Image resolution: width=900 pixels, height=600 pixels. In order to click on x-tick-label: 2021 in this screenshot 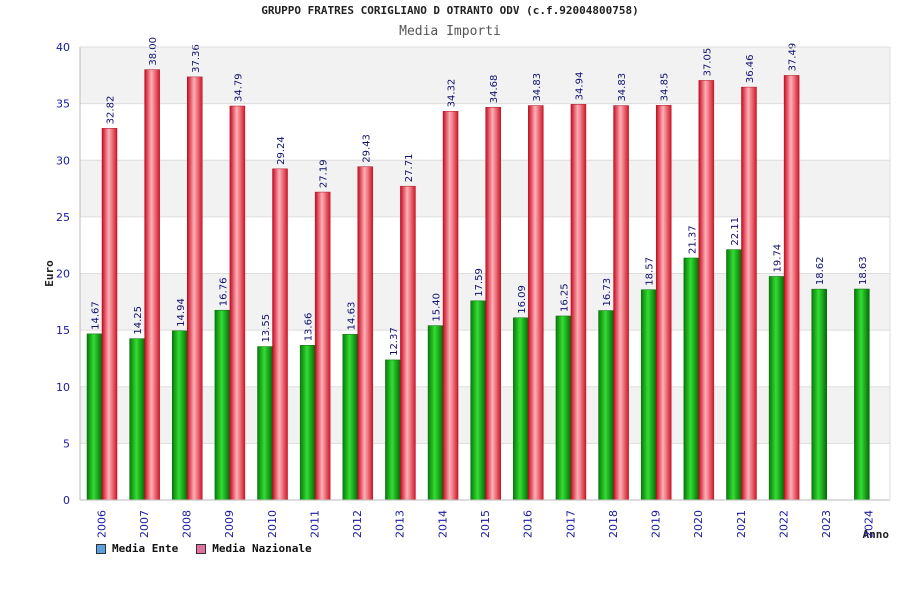, I will do `click(741, 524)`.